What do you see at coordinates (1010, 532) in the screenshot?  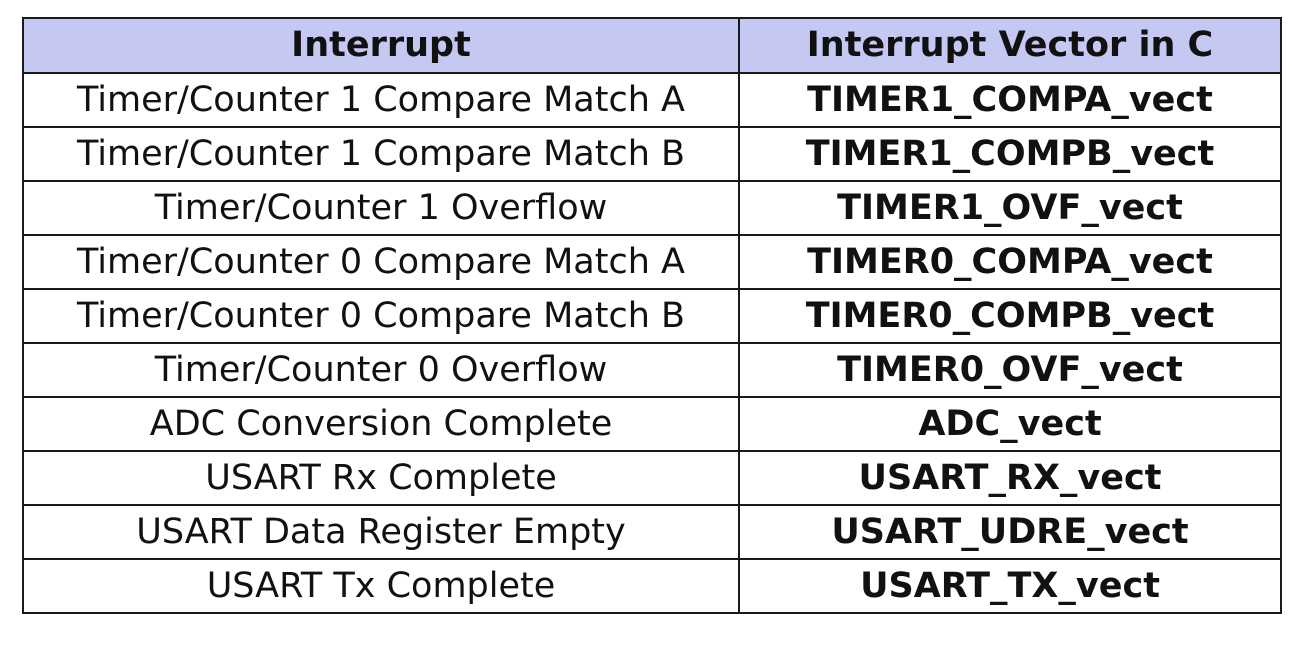 I see `vector-name-cell: USART_UDRE_vect` at bounding box center [1010, 532].